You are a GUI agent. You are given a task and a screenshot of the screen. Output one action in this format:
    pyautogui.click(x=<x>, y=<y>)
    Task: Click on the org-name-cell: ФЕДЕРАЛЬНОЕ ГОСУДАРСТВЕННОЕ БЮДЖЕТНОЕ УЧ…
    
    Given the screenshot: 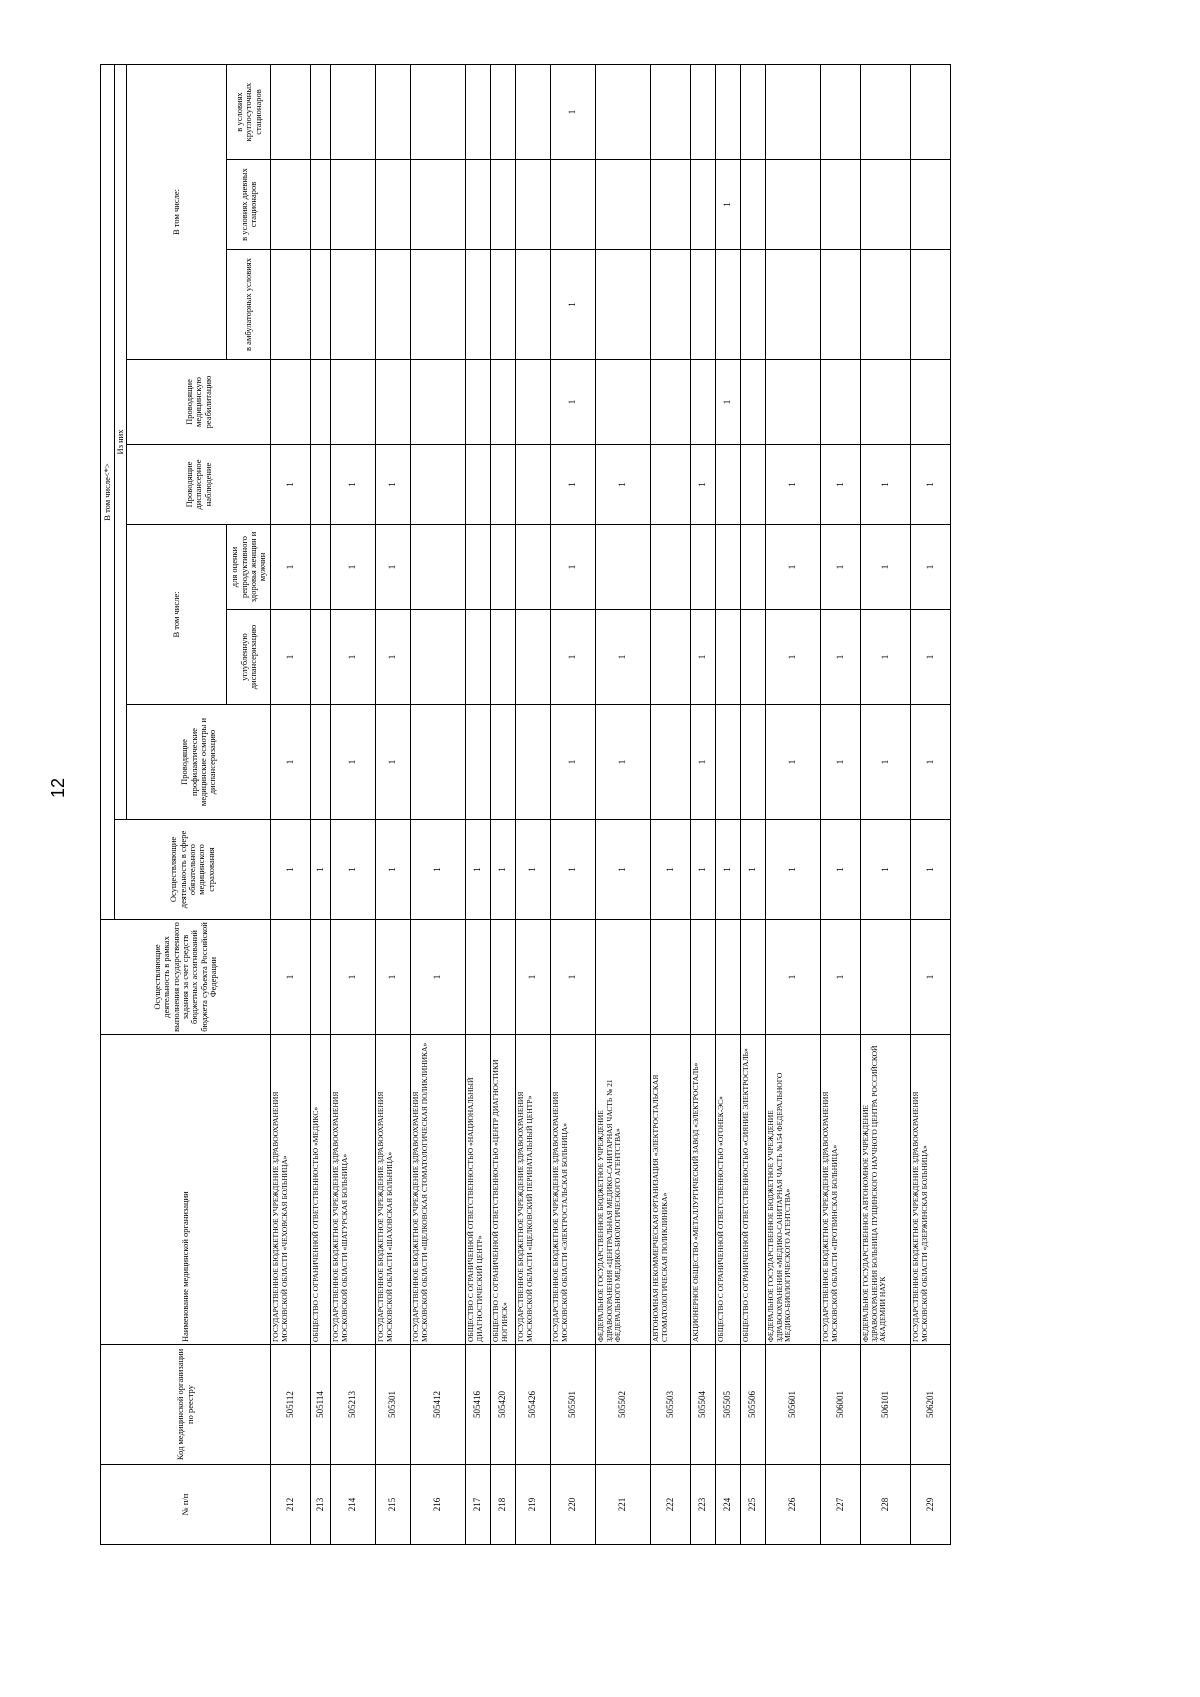 What is the action you would take?
    pyautogui.click(x=623, y=1189)
    